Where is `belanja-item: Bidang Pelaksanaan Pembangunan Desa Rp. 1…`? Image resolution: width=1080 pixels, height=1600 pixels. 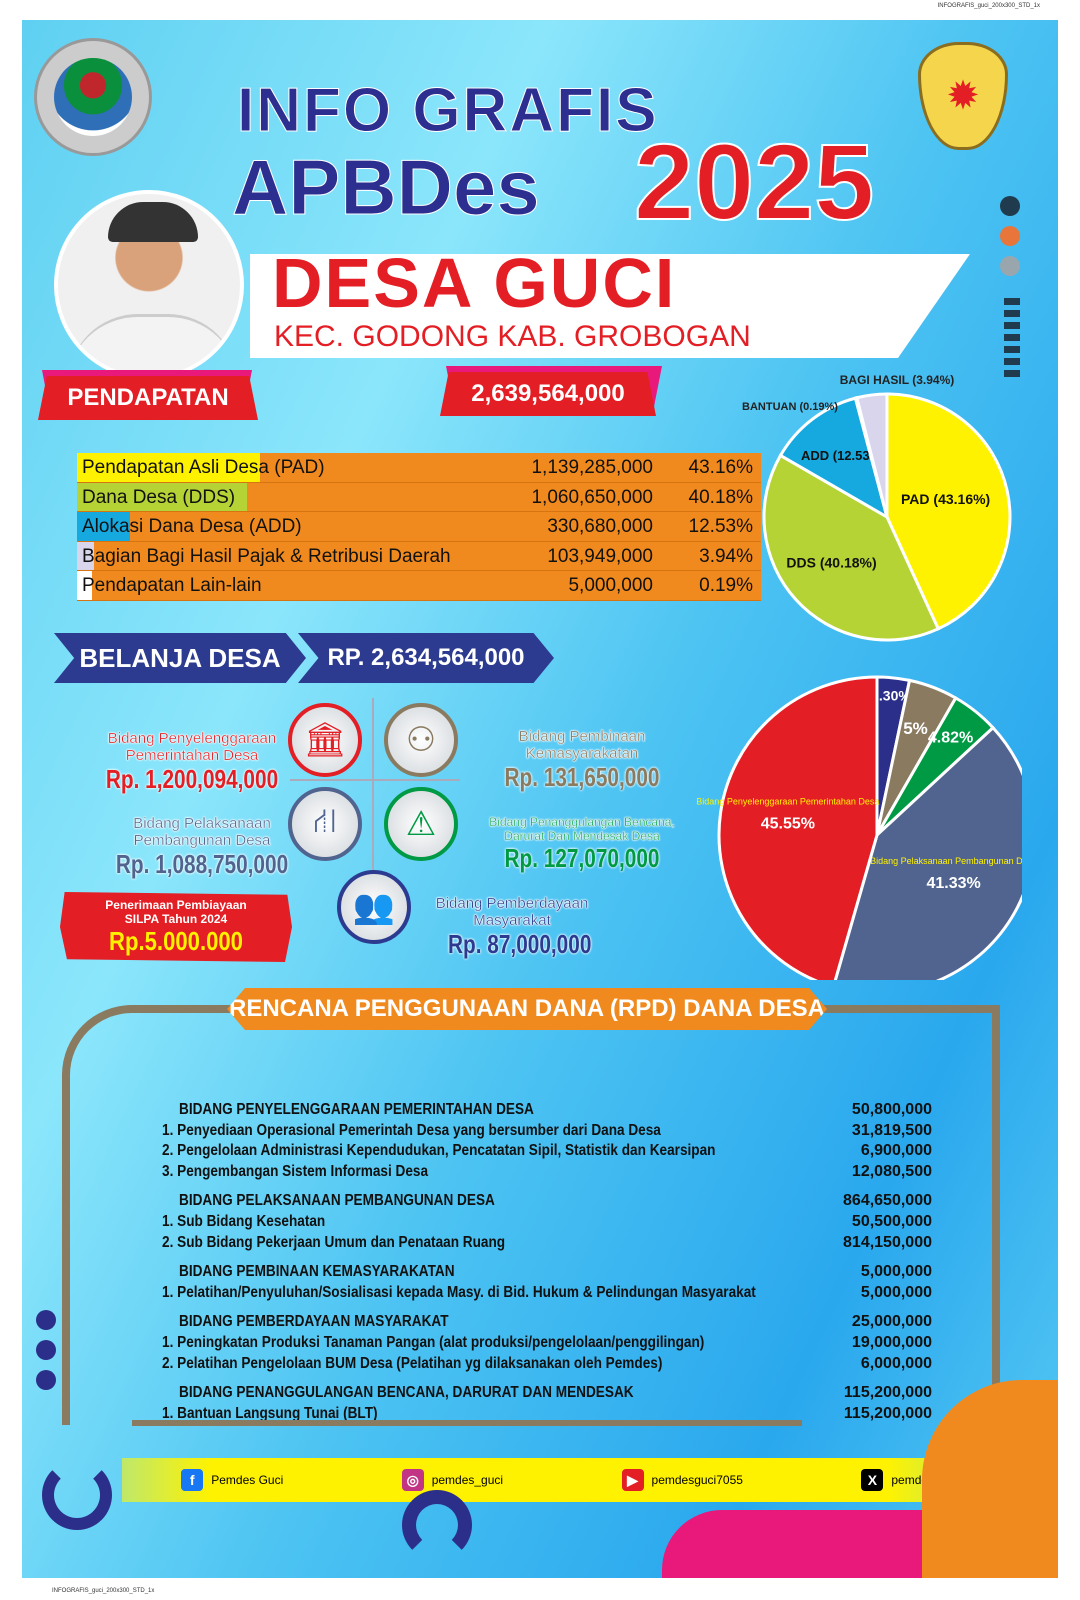 belanja-item: Bidang Pelaksanaan Pembangunan Desa Rp. 1… is located at coordinates (202, 847).